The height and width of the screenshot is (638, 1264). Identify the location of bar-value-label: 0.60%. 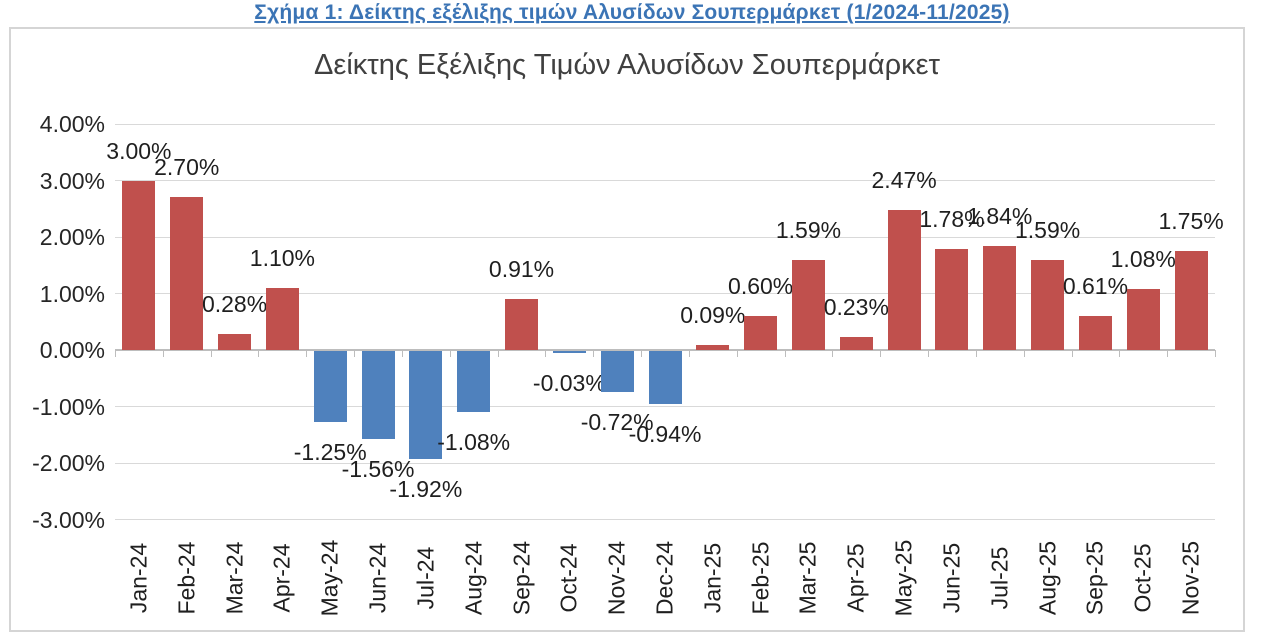
(761, 286).